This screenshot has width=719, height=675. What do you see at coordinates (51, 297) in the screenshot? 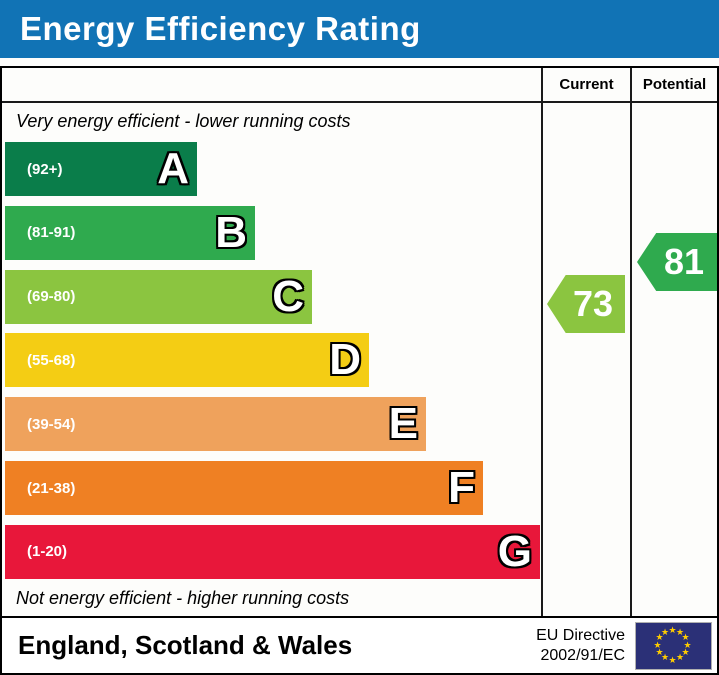
I see `band-range-label: (69-80)` at bounding box center [51, 297].